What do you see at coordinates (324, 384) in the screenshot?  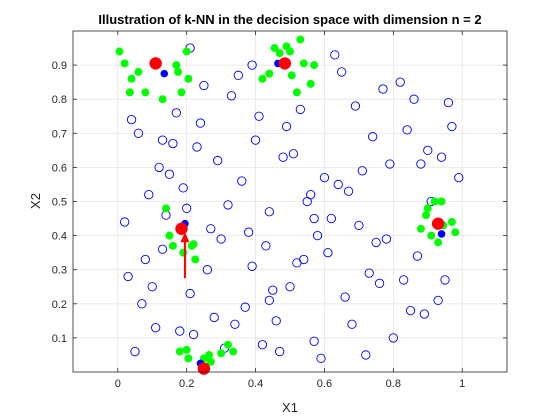 I see `x-tick-label: 0.6` at bounding box center [324, 384].